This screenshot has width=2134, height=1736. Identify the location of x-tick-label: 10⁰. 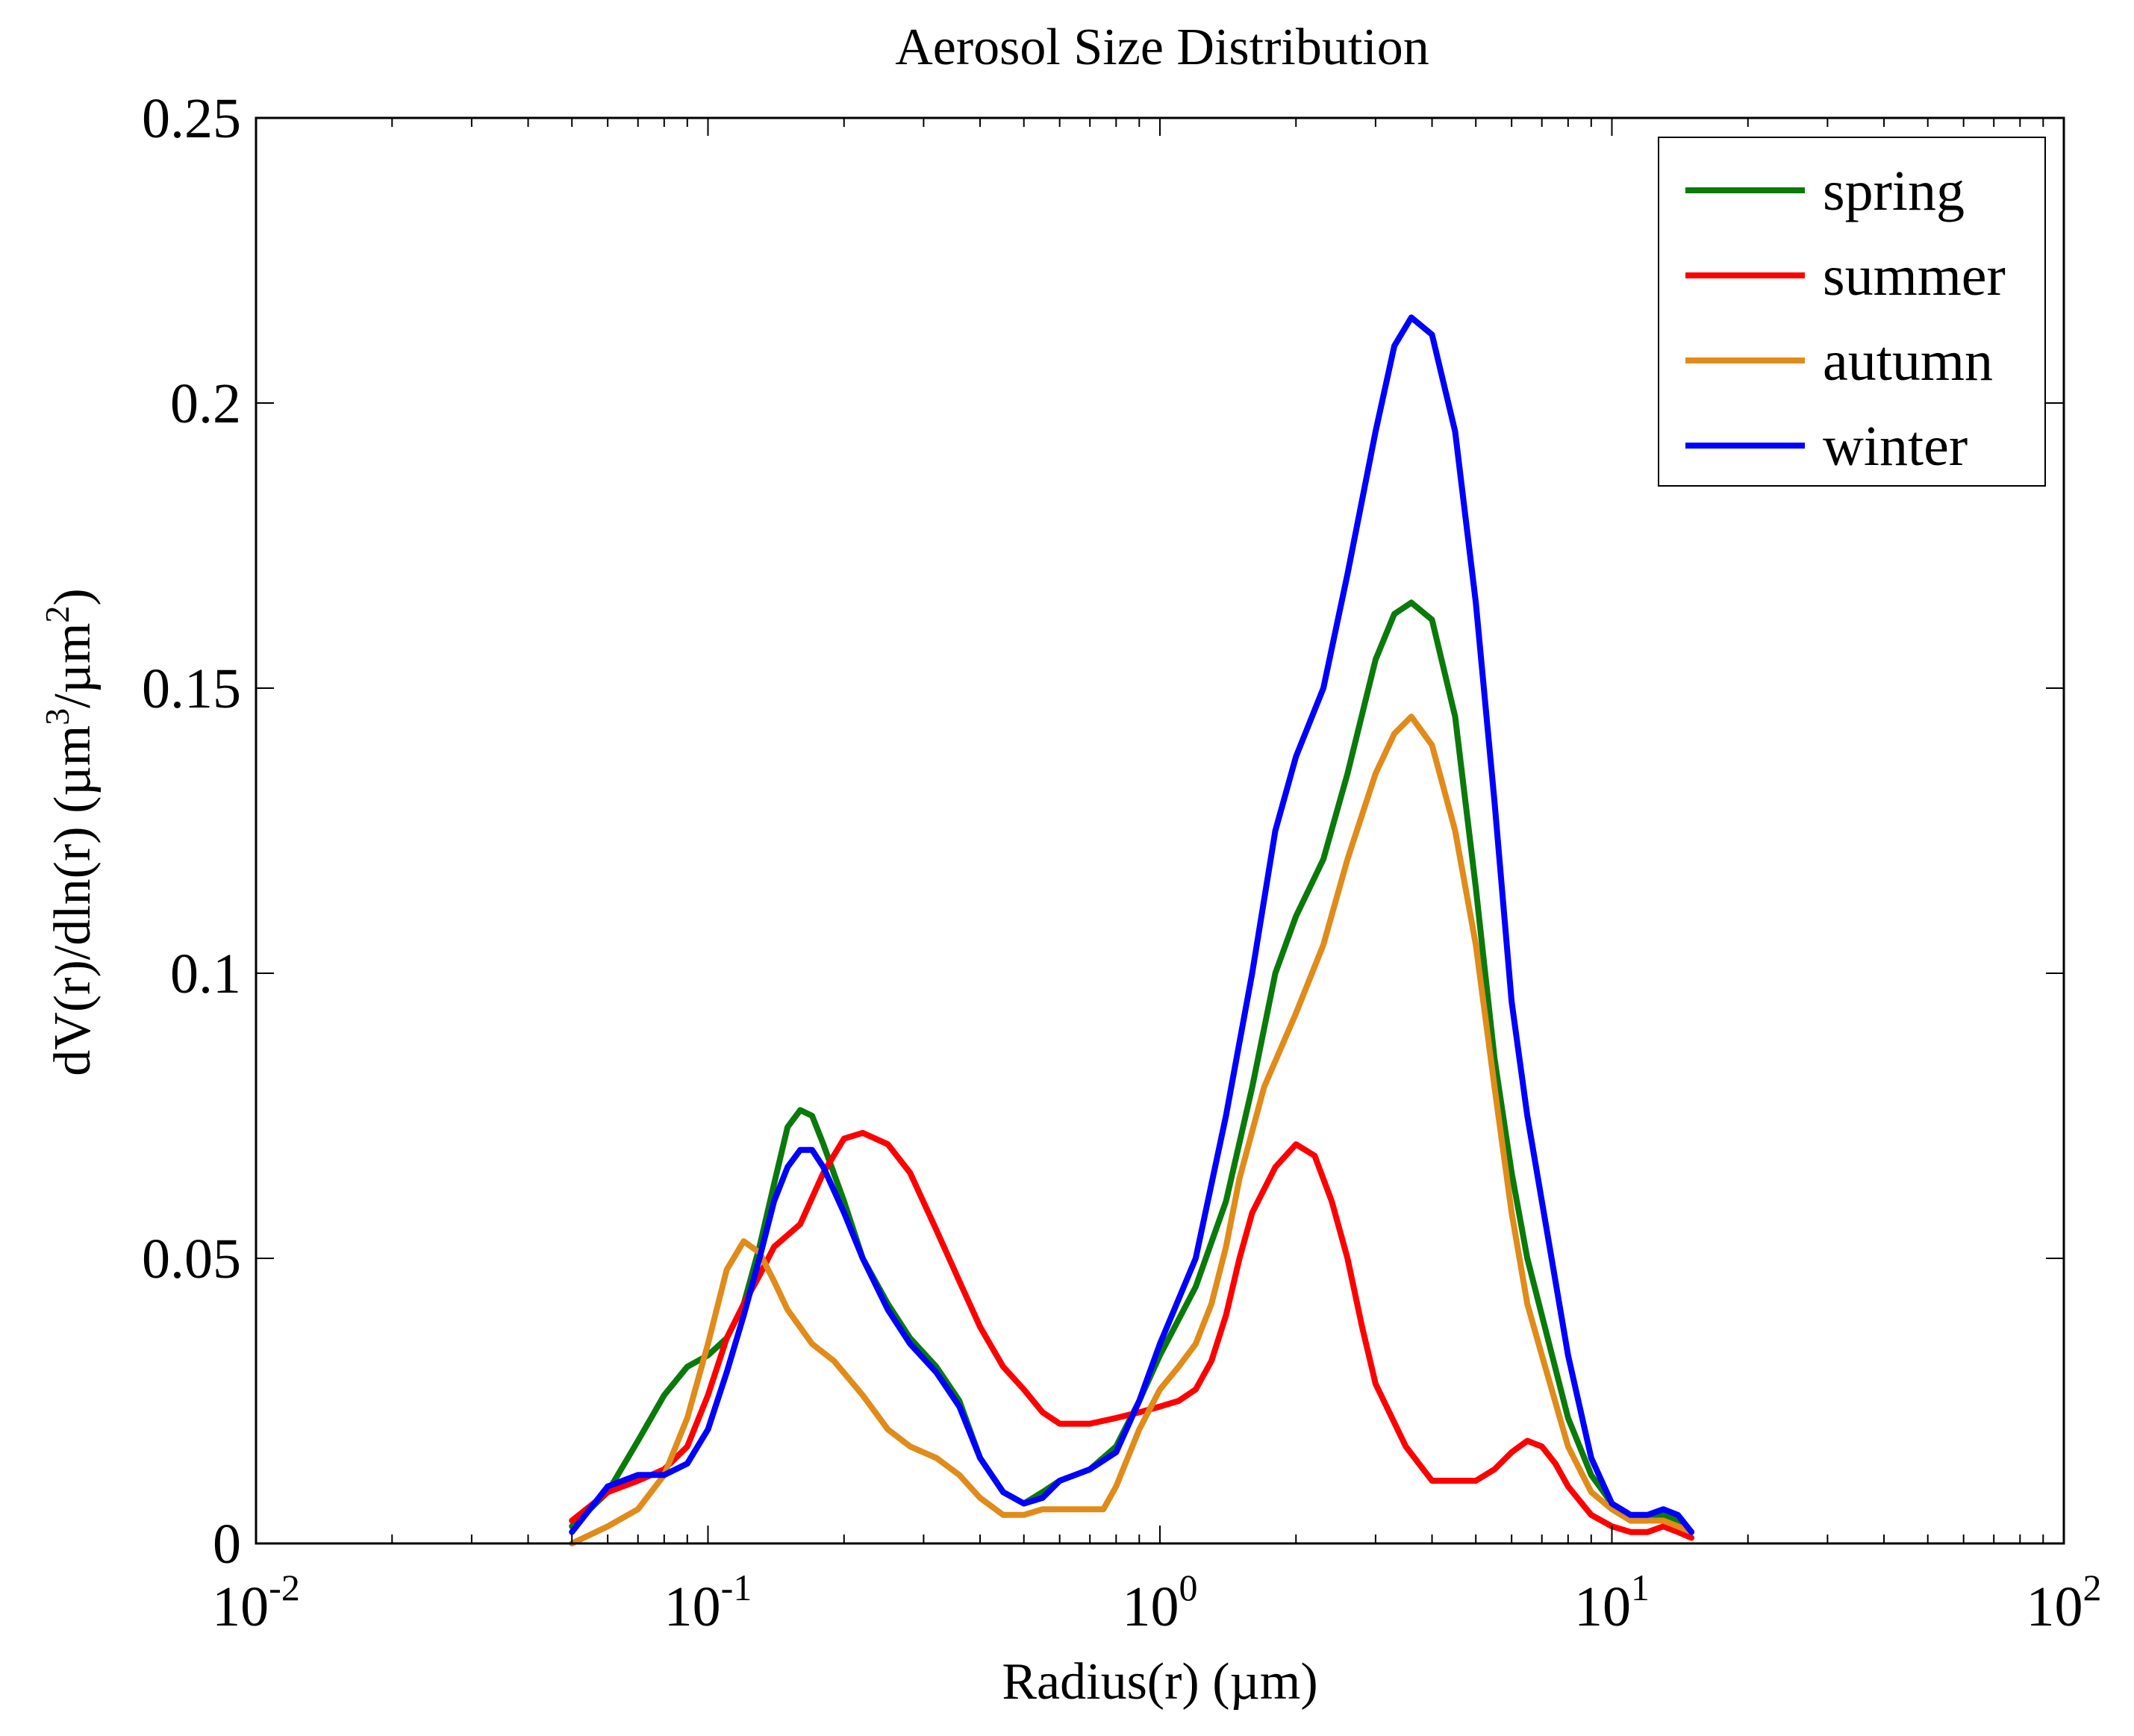
(1160, 1602).